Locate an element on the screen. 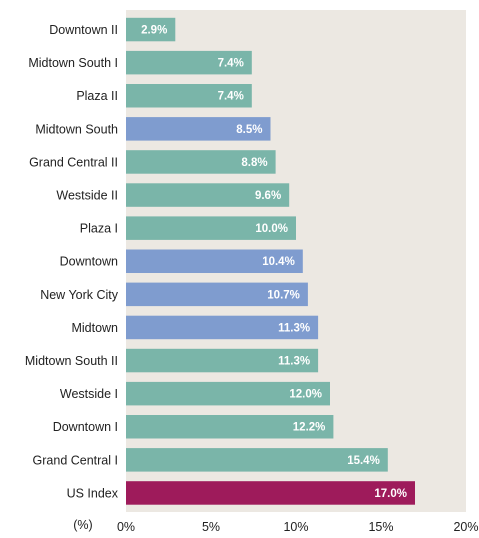  x-tick-label: 15% is located at coordinates (380, 526).